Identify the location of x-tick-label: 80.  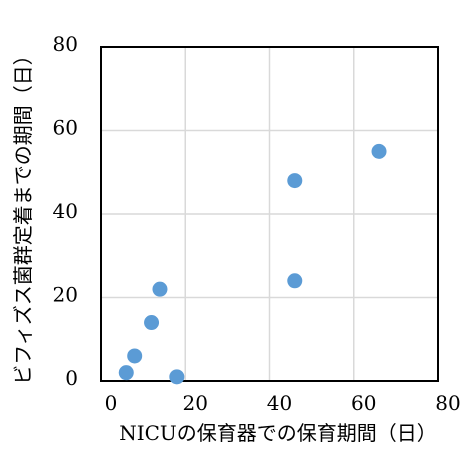
(447, 403).